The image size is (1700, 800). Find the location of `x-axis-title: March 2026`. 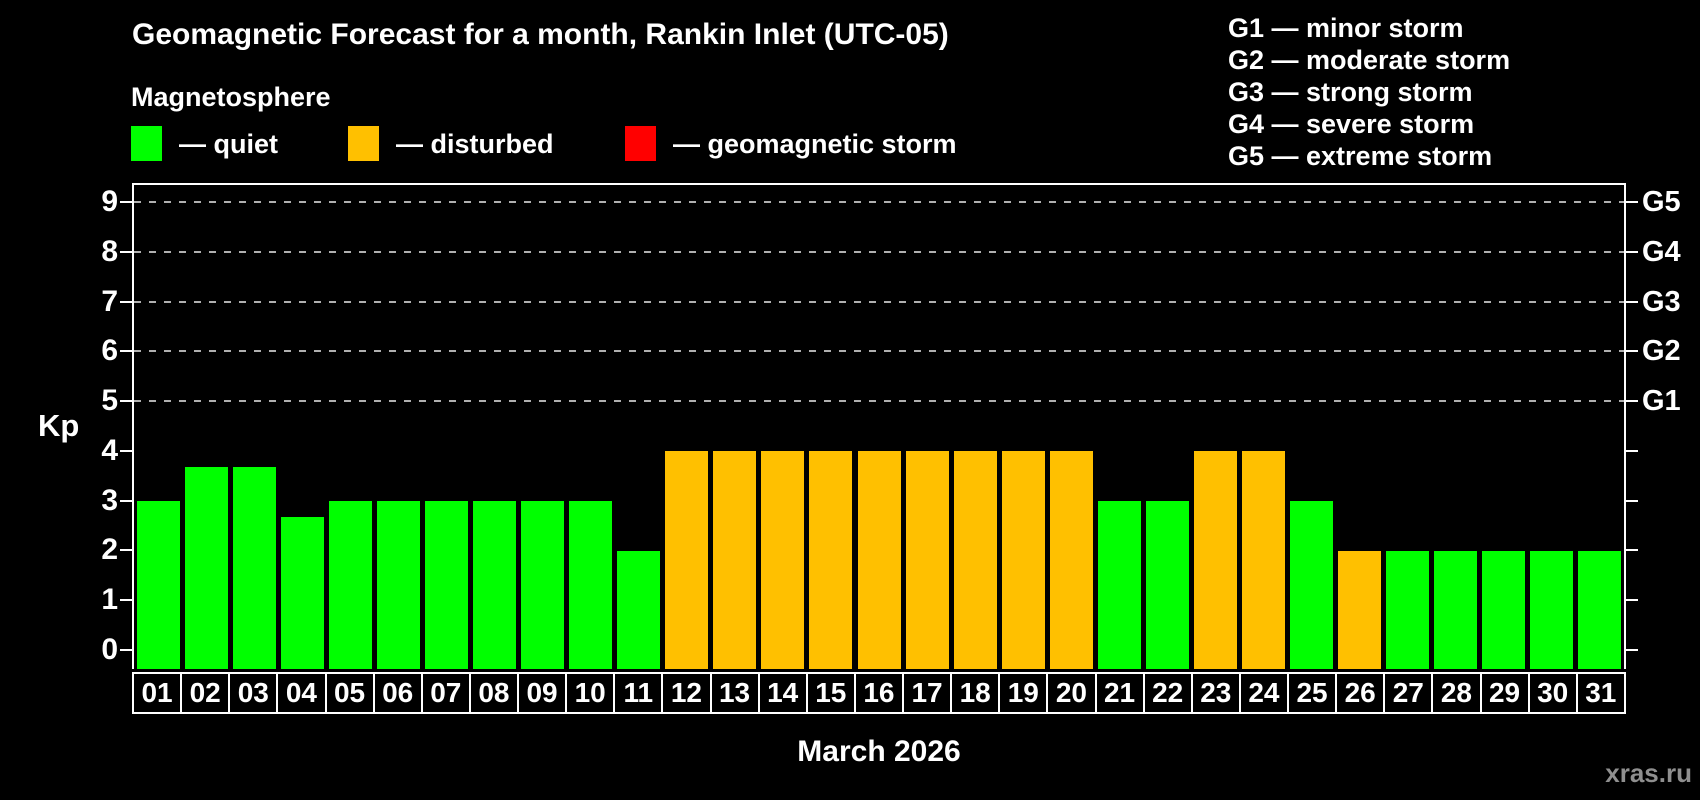

x-axis-title: March 2026 is located at coordinates (879, 751).